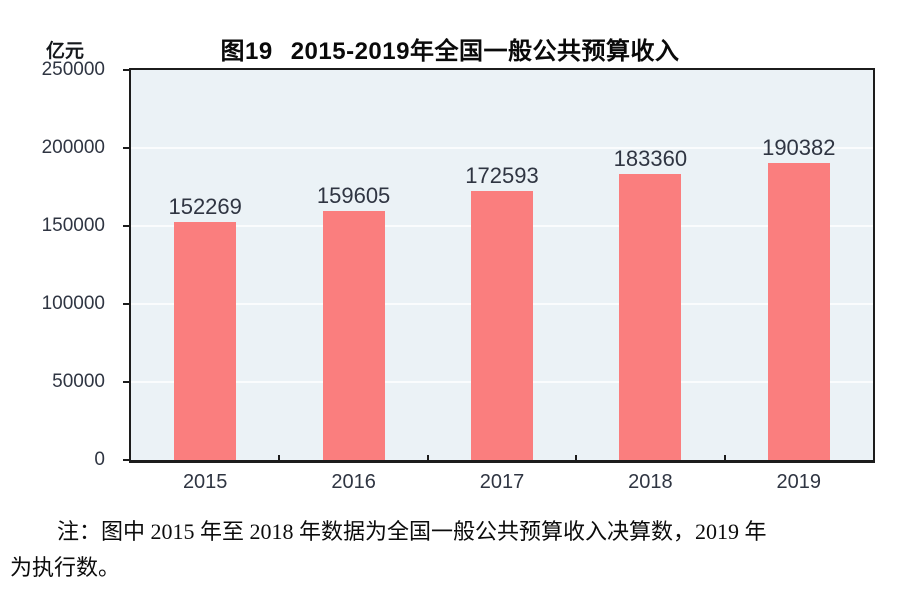  What do you see at coordinates (246, 51) in the screenshot?
I see `chart-title-number: 图19` at bounding box center [246, 51].